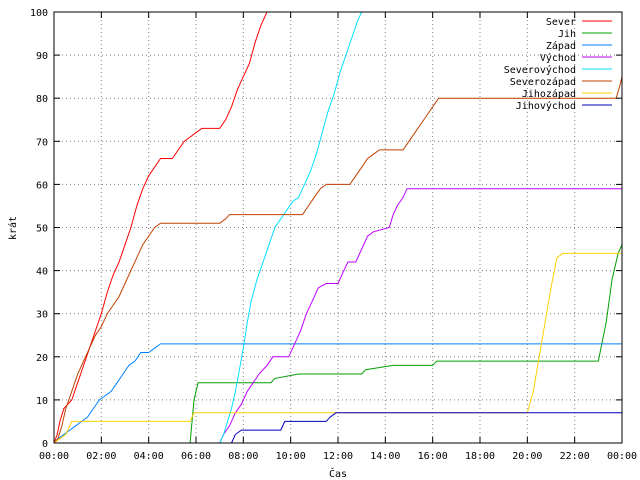  What do you see at coordinates (291, 456) in the screenshot?
I see `x-tick-label: 10:00` at bounding box center [291, 456].